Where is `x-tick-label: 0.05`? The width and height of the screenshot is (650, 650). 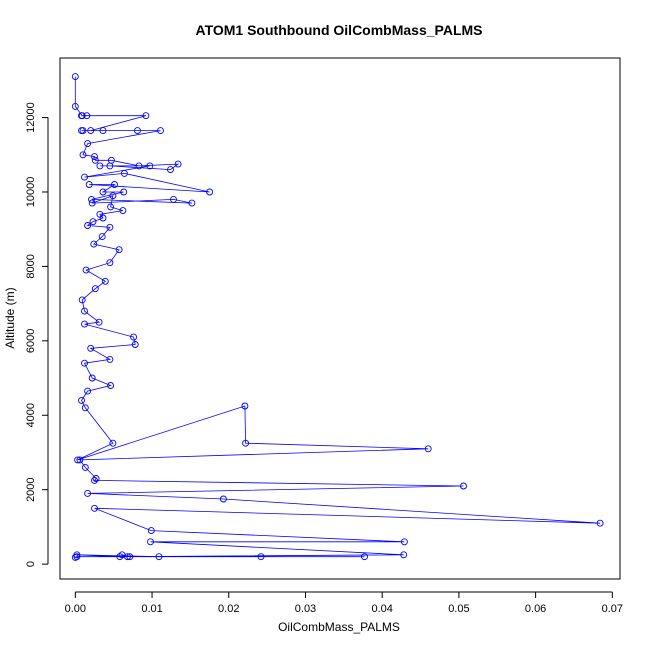
x-tick-label: 0.05 is located at coordinates (458, 609).